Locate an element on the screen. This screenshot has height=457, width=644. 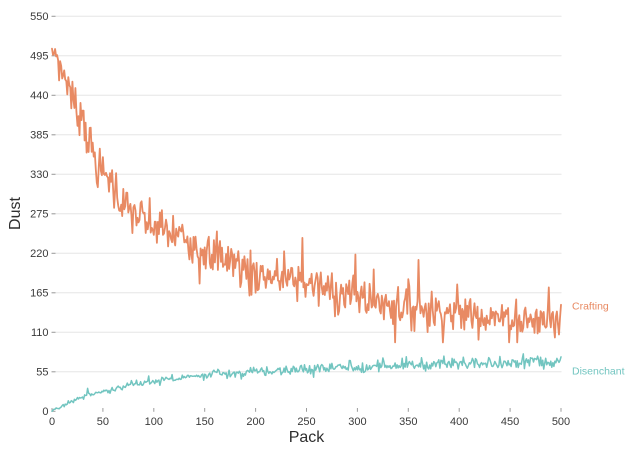
svg-text: 165 is located at coordinates (39, 293).